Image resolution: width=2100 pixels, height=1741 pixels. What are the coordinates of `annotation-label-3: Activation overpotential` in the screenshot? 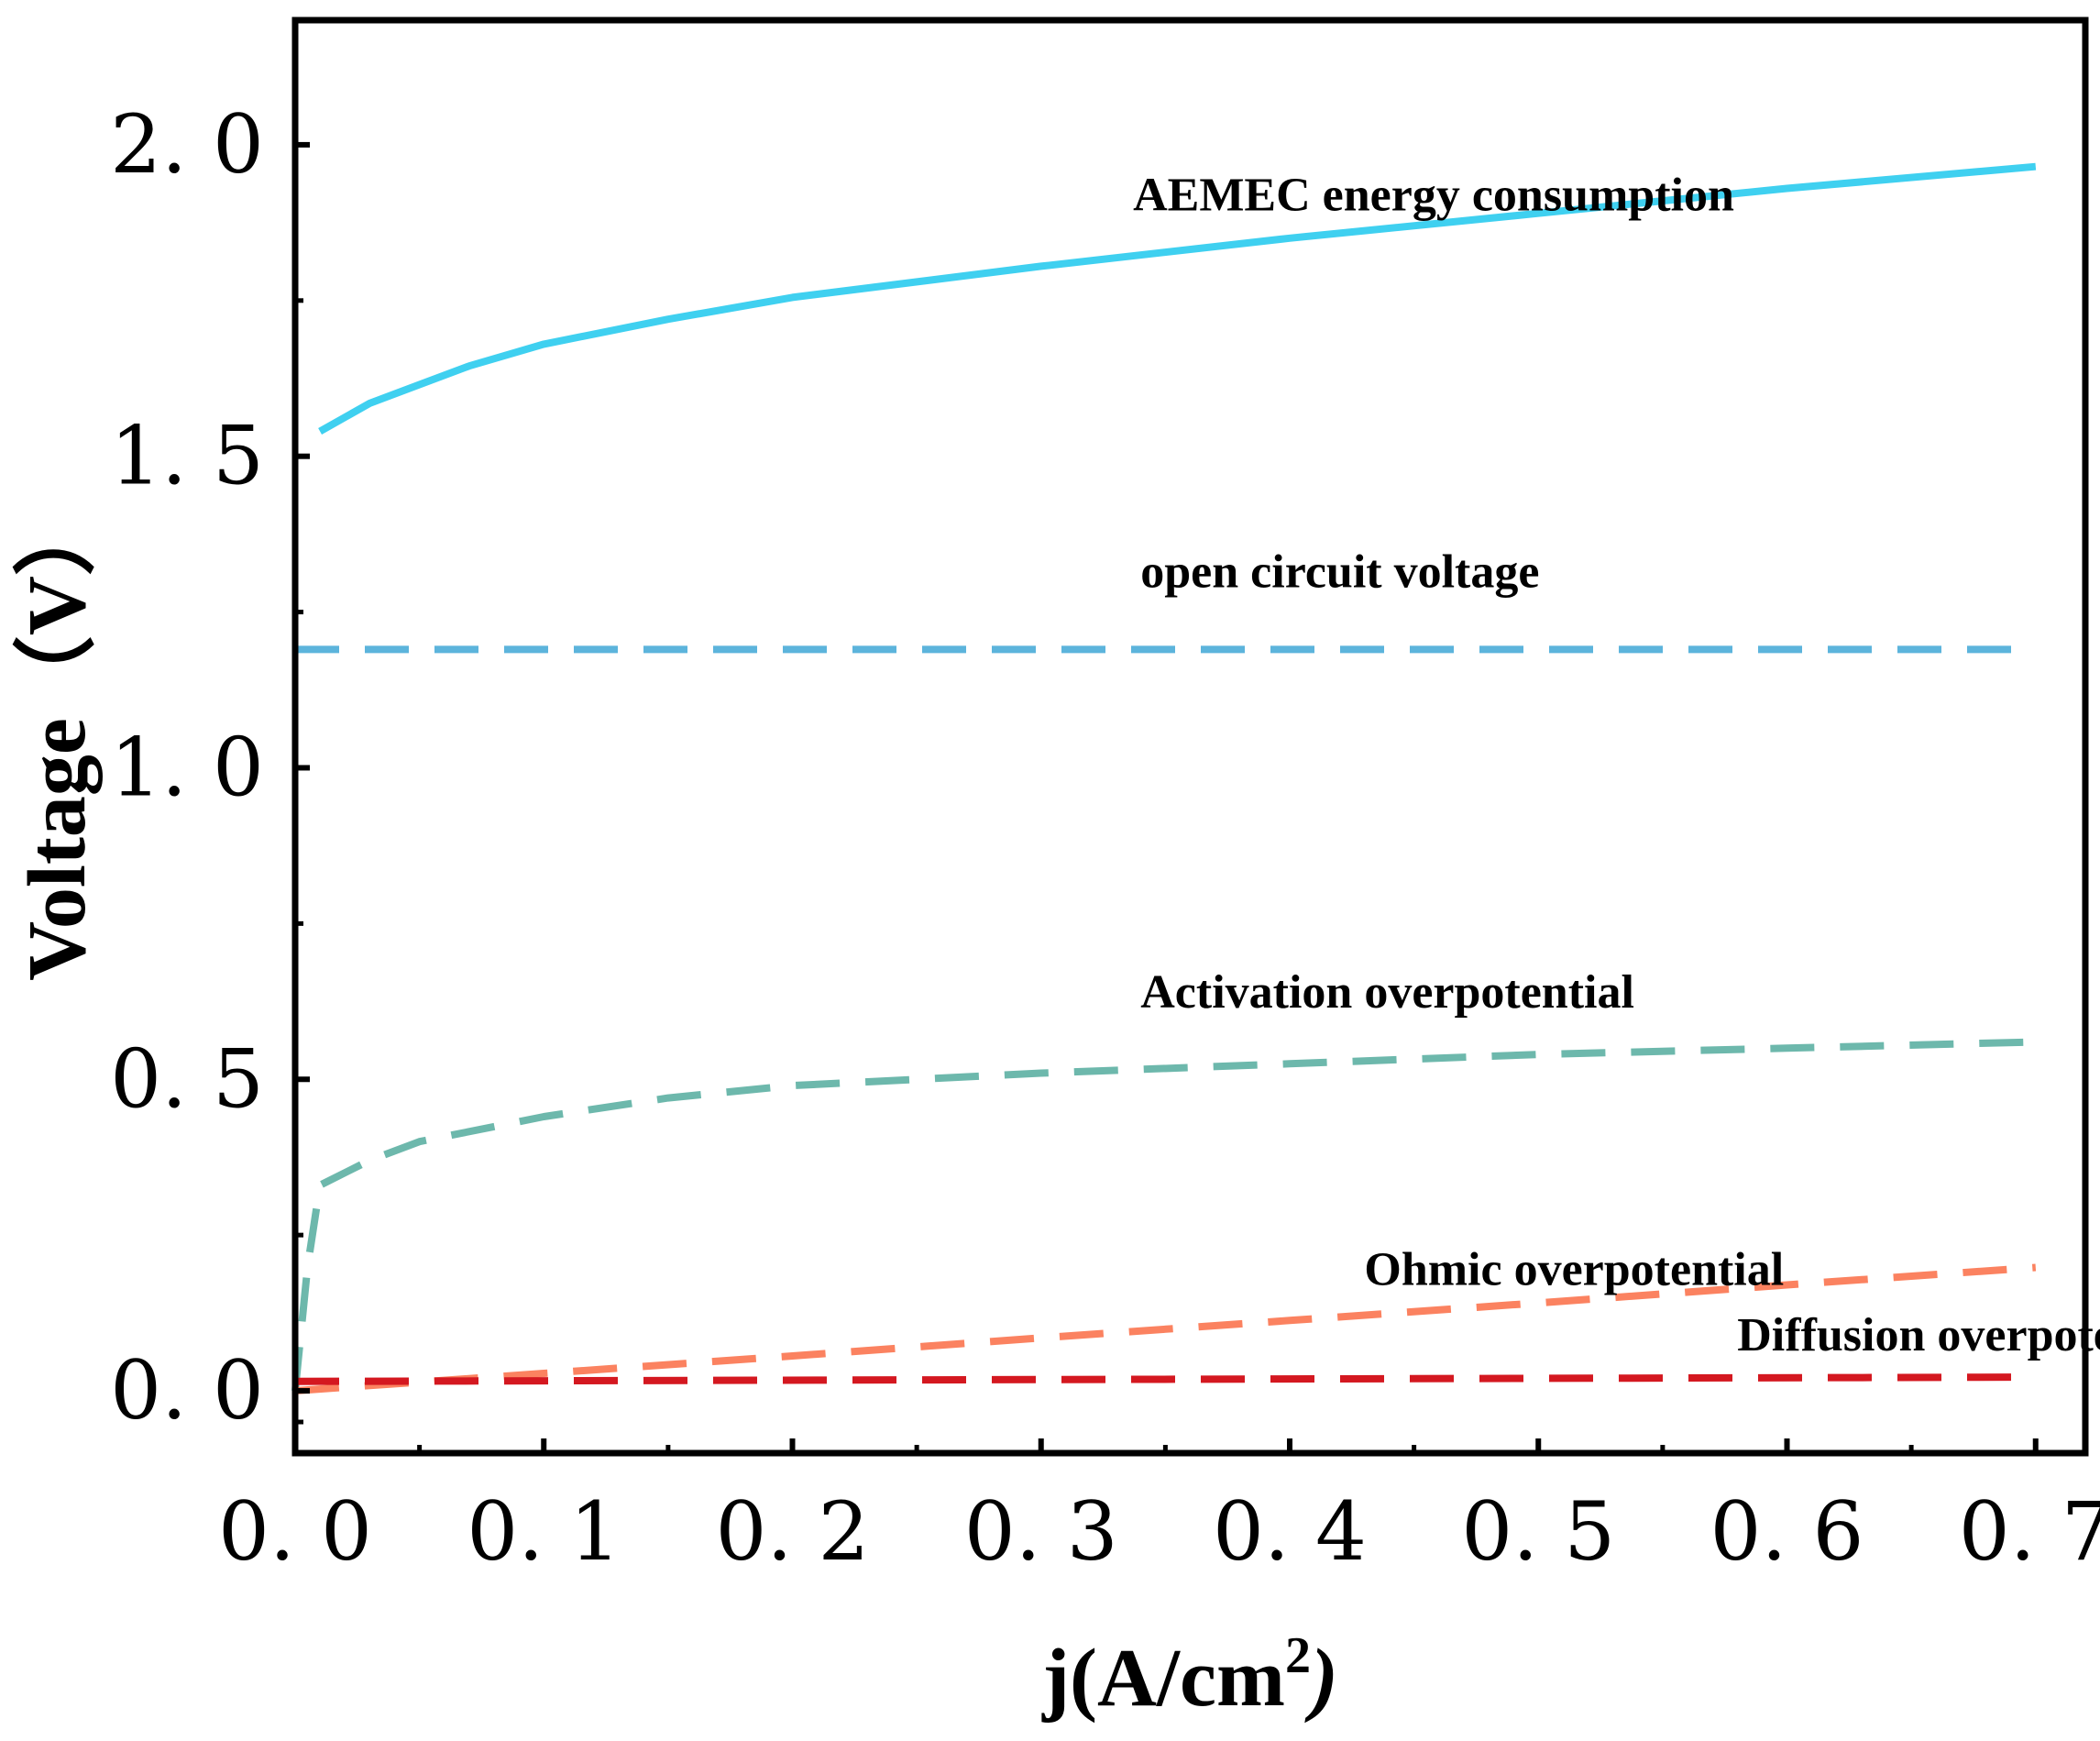 It's located at (1387, 992).